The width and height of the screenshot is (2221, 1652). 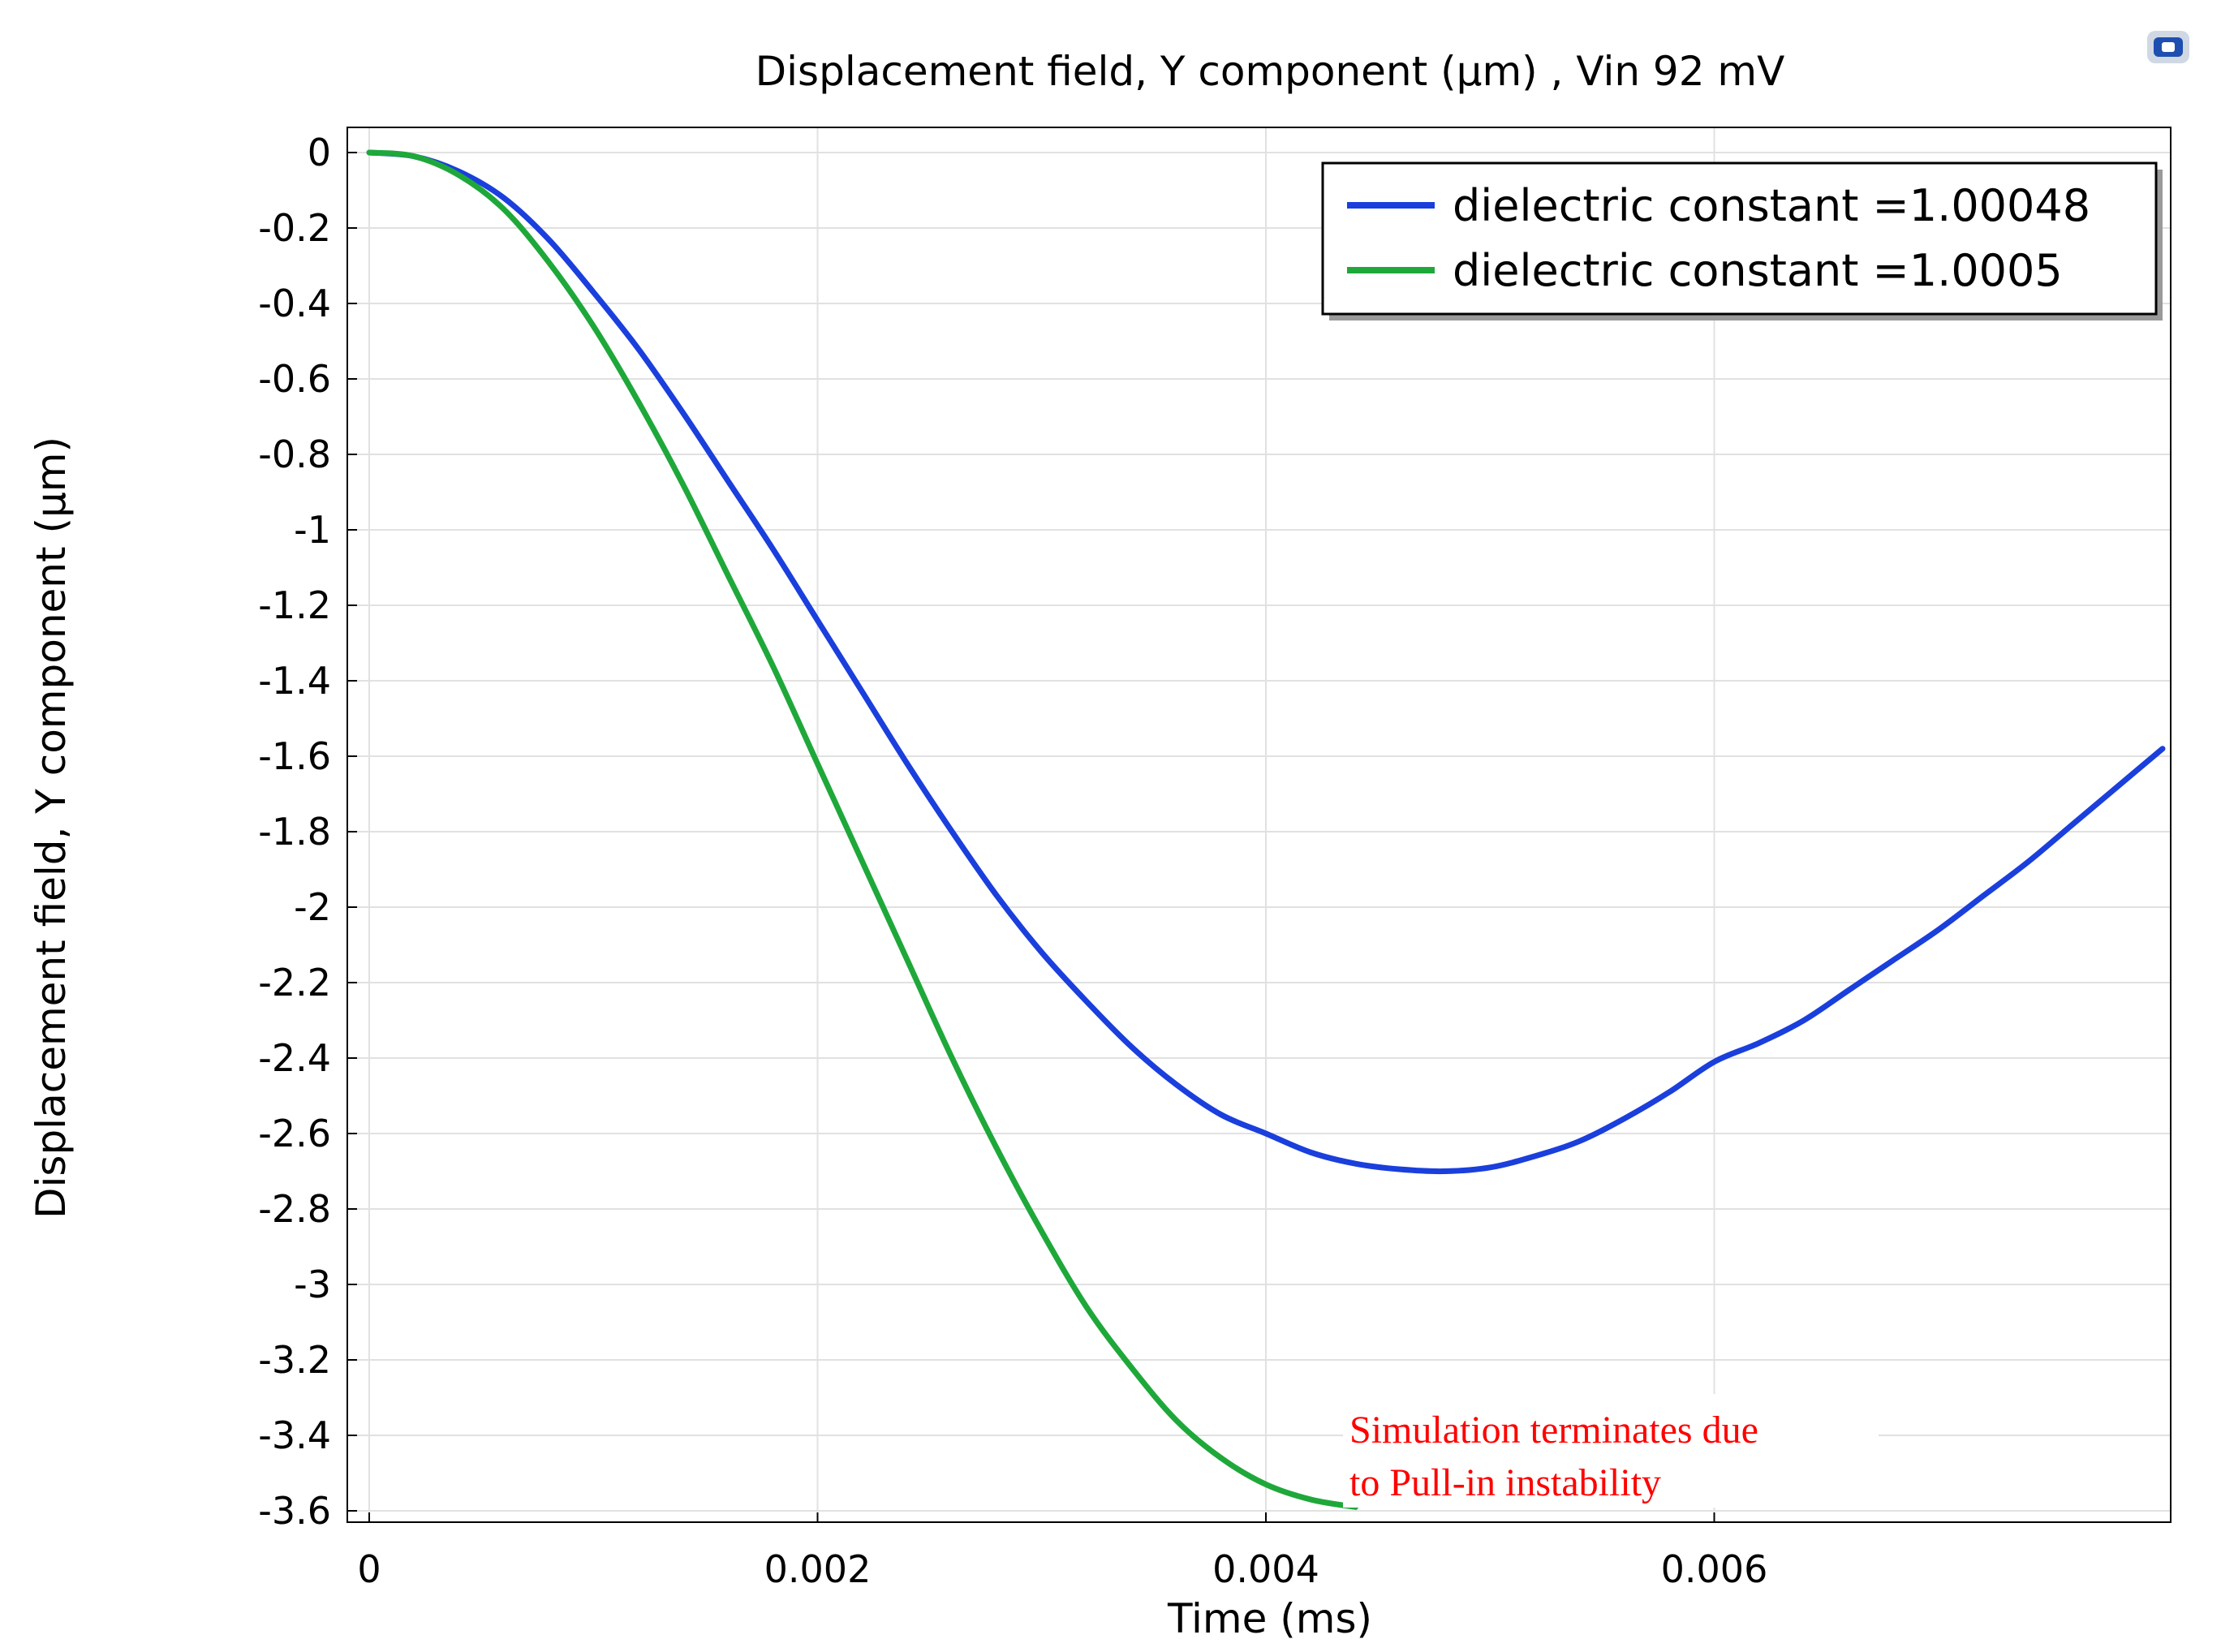 What do you see at coordinates (312, 907) in the screenshot?
I see `y-tick-label: -2` at bounding box center [312, 907].